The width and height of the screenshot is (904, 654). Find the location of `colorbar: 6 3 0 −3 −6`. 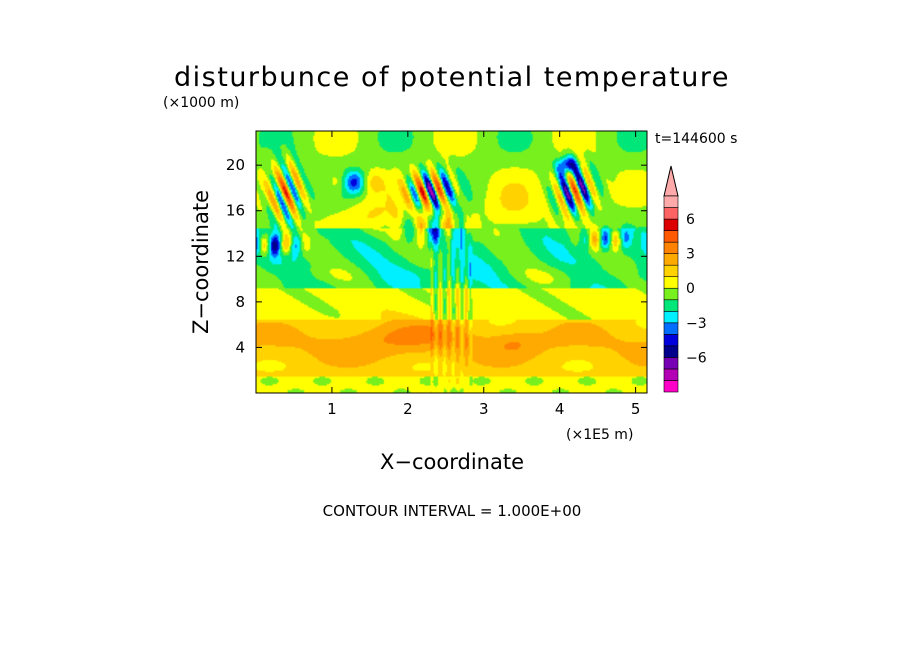

colorbar: 6 3 0 −3 −6 is located at coordinates (685, 279).